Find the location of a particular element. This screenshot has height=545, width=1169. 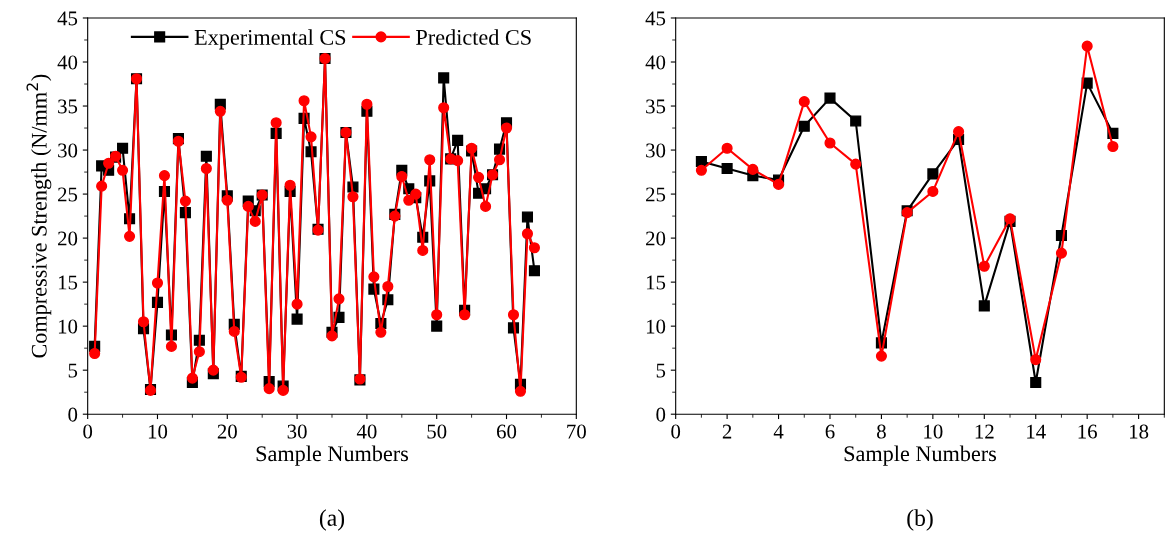

x-tick-label: 18 is located at coordinates (1139, 431).